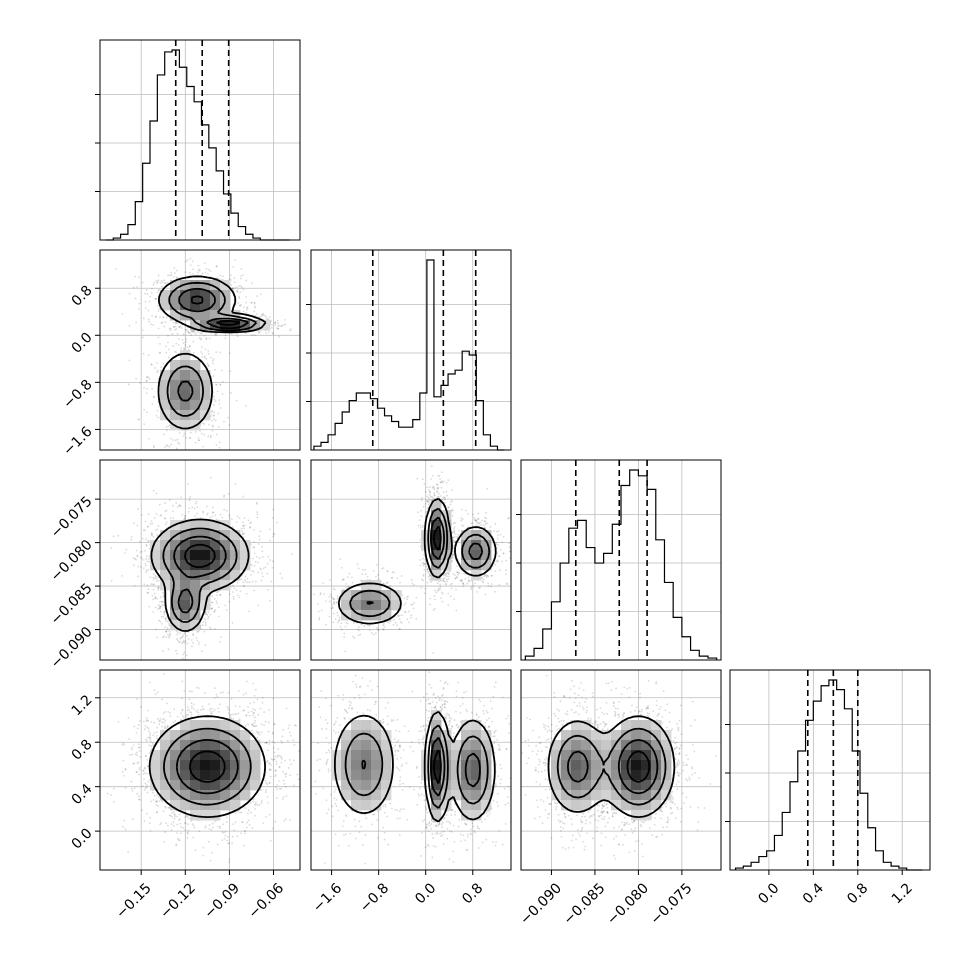 The image size is (970, 970). What do you see at coordinates (134, 901) in the screenshot?
I see `x-tick-label: −0.15` at bounding box center [134, 901].